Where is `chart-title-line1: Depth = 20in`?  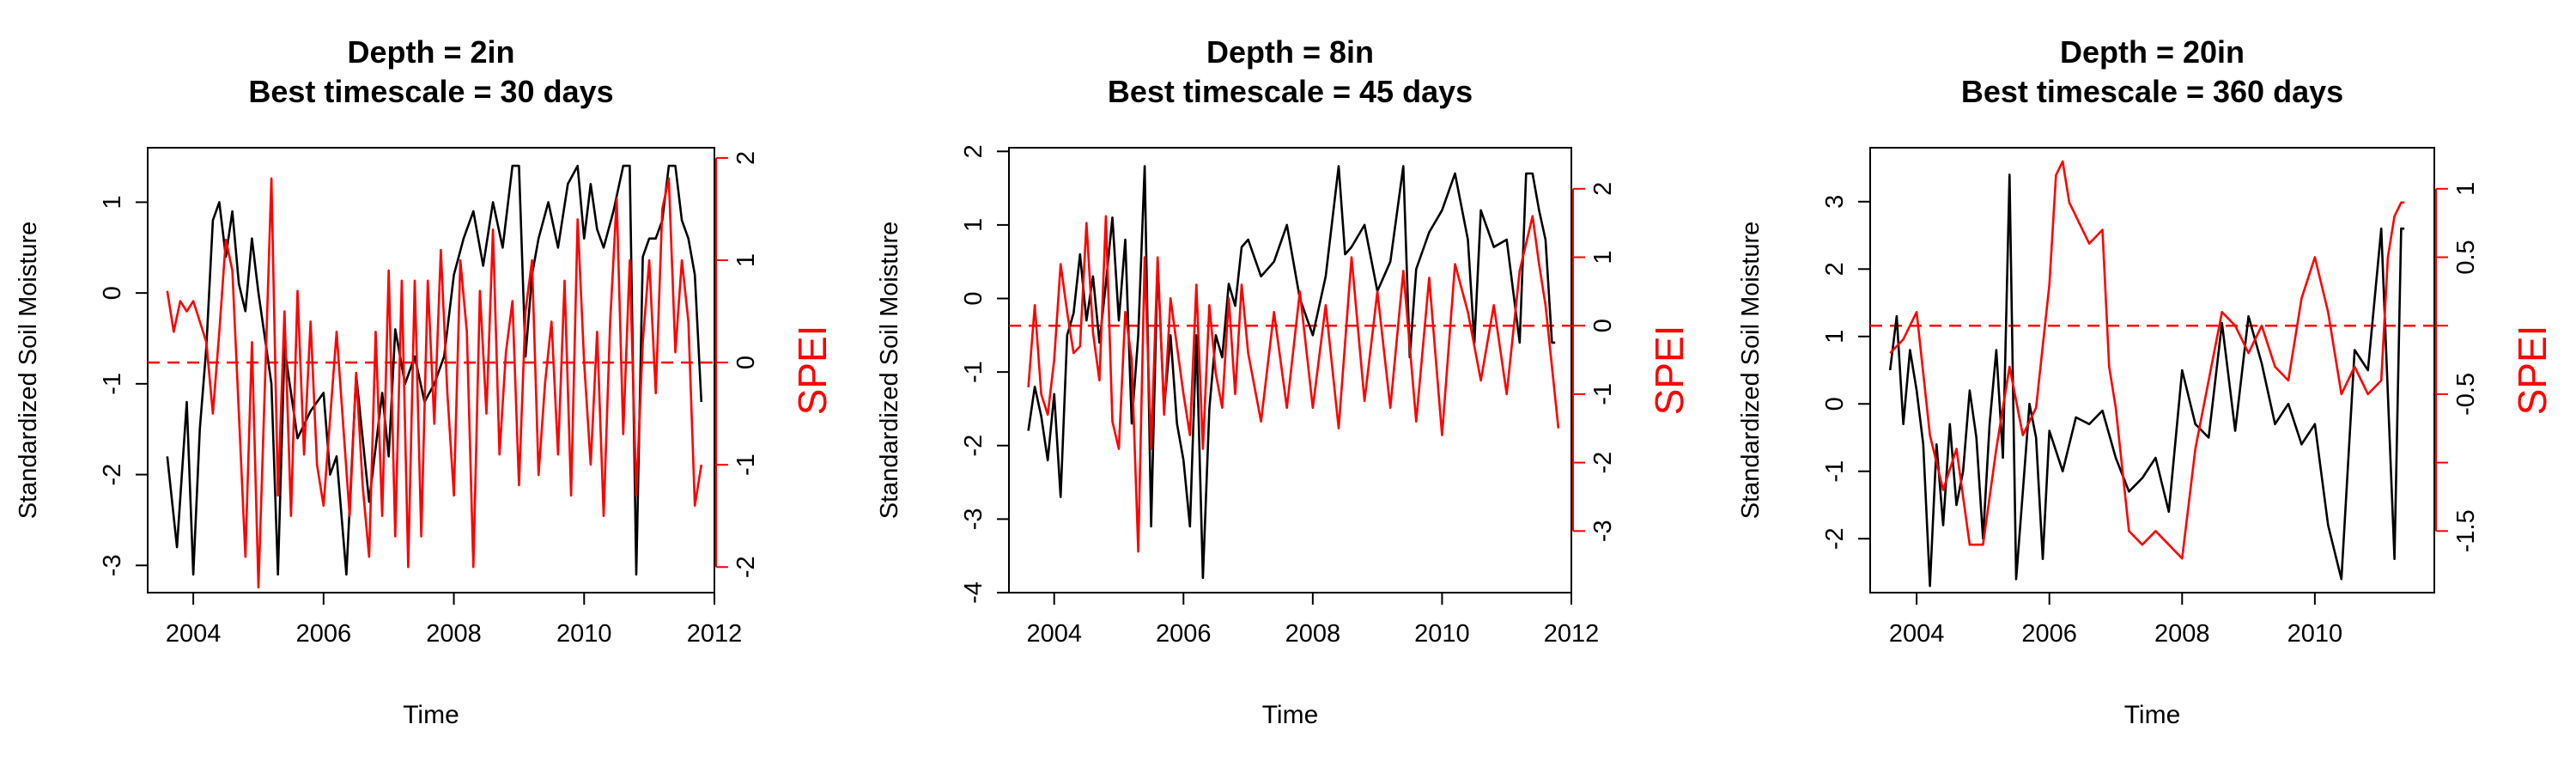
chart-title-line1: Depth = 20in is located at coordinates (2152, 52).